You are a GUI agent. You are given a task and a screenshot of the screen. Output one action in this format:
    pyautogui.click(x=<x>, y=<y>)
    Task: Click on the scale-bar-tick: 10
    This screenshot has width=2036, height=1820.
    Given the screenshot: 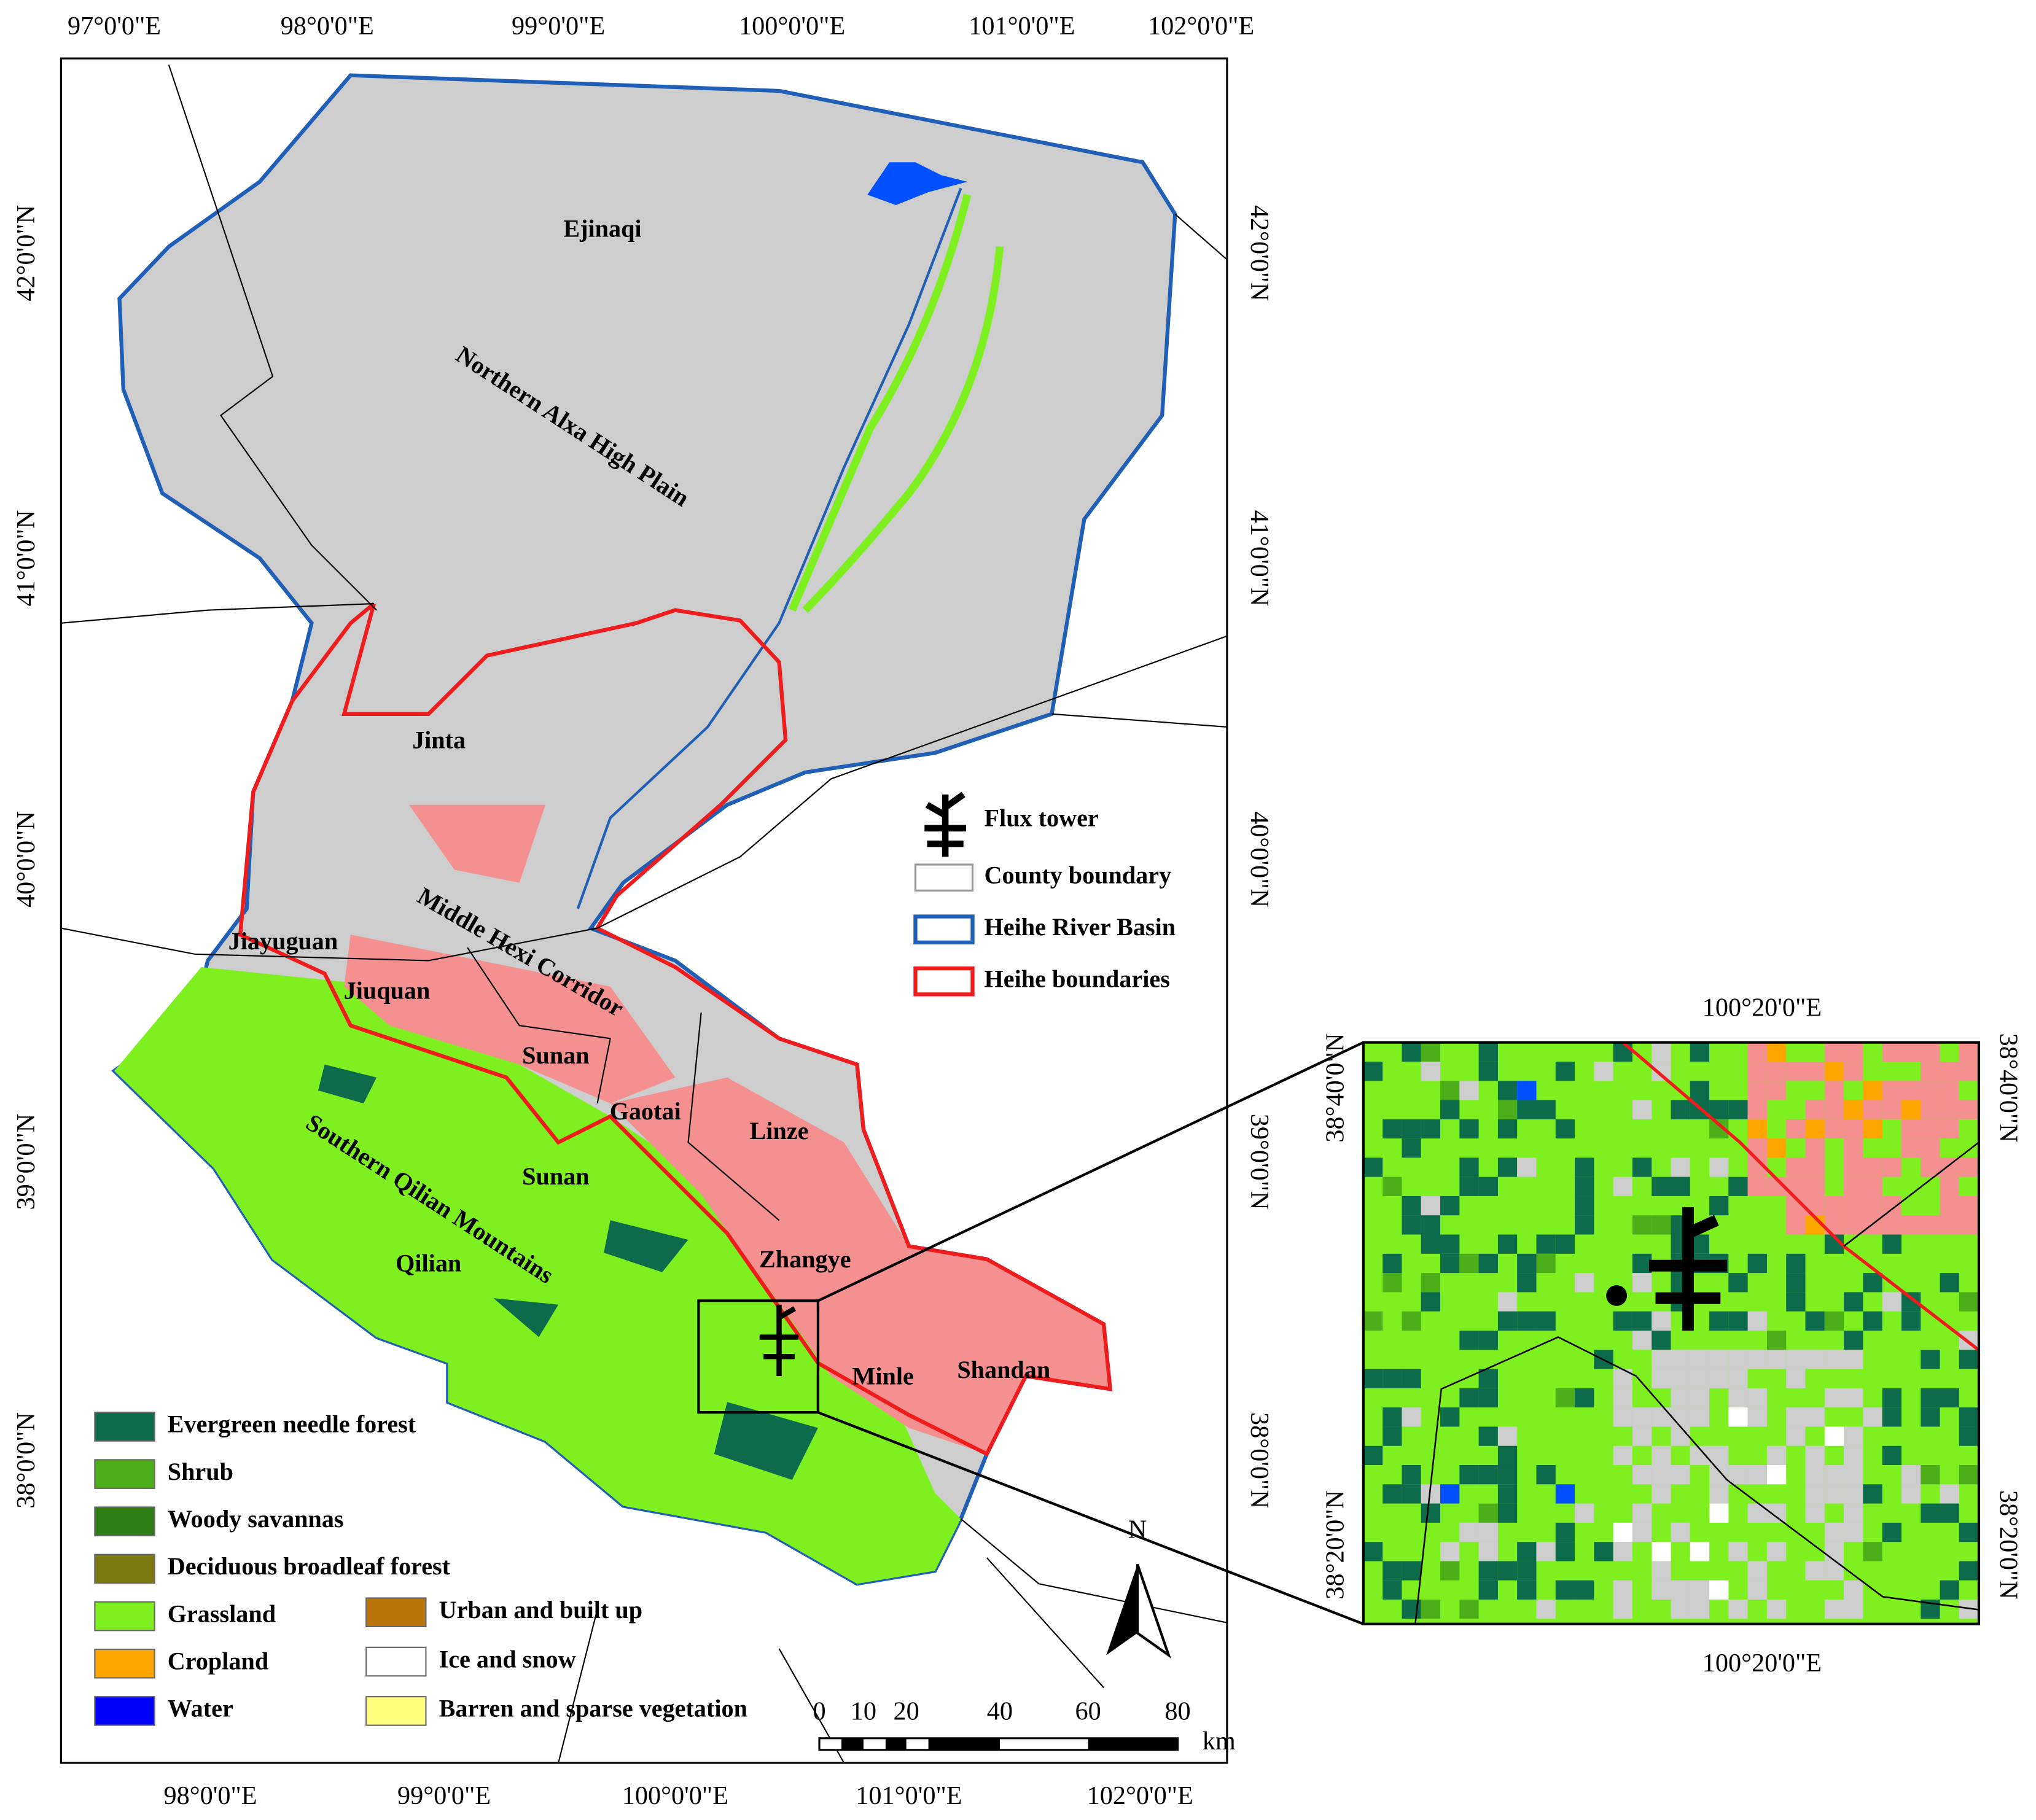 What is the action you would take?
    pyautogui.click(x=863, y=1711)
    